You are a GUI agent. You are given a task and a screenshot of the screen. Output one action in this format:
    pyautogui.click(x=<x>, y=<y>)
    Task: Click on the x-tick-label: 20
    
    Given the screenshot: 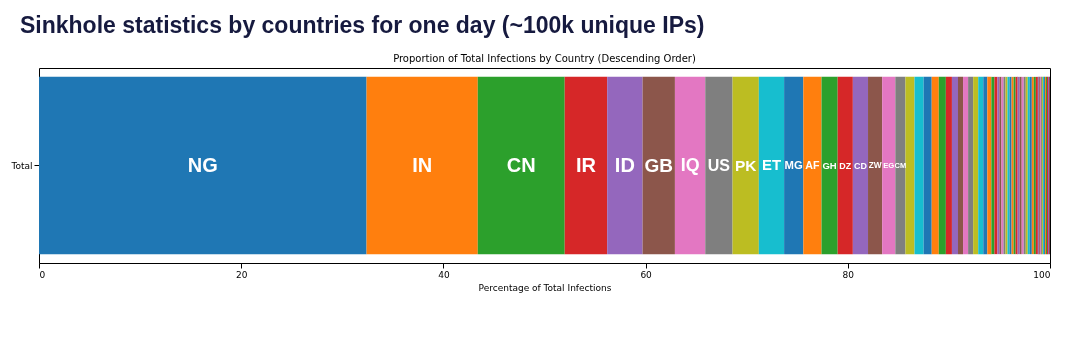 What is the action you would take?
    pyautogui.click(x=241, y=274)
    